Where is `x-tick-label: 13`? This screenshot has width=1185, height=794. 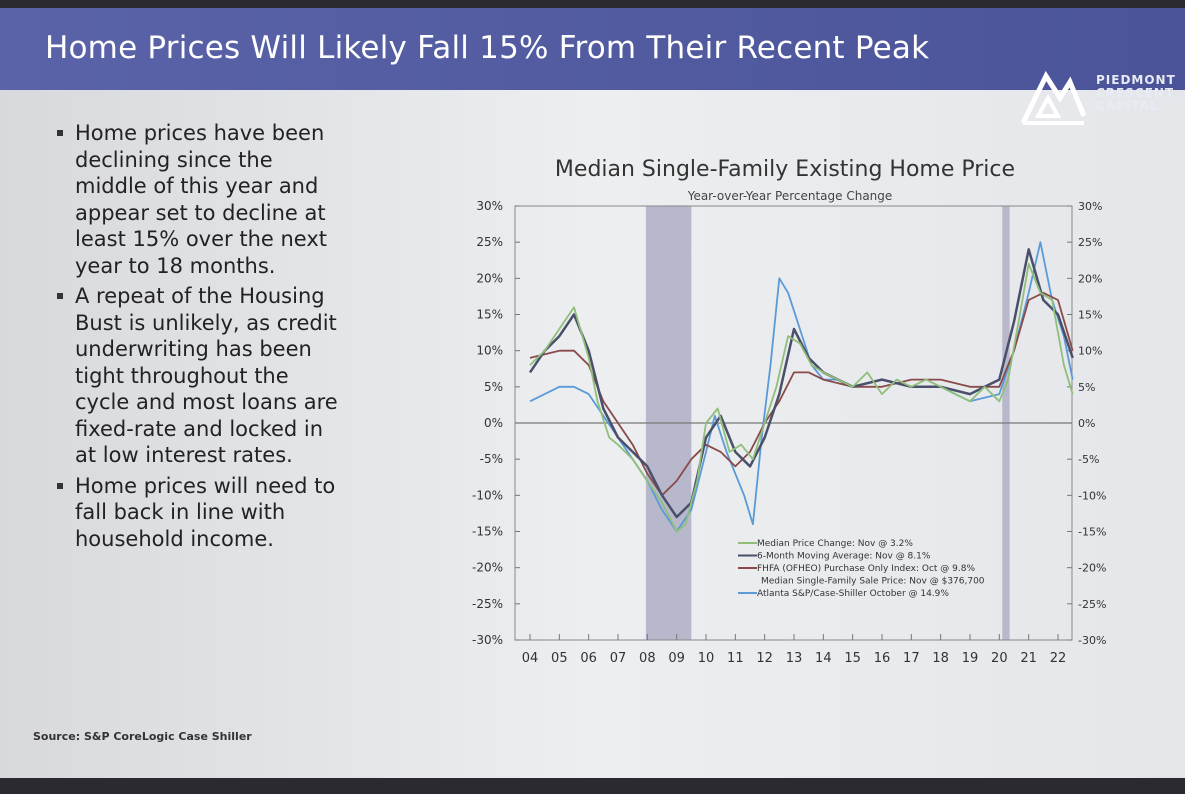
x-tick-label: 13 is located at coordinates (794, 658).